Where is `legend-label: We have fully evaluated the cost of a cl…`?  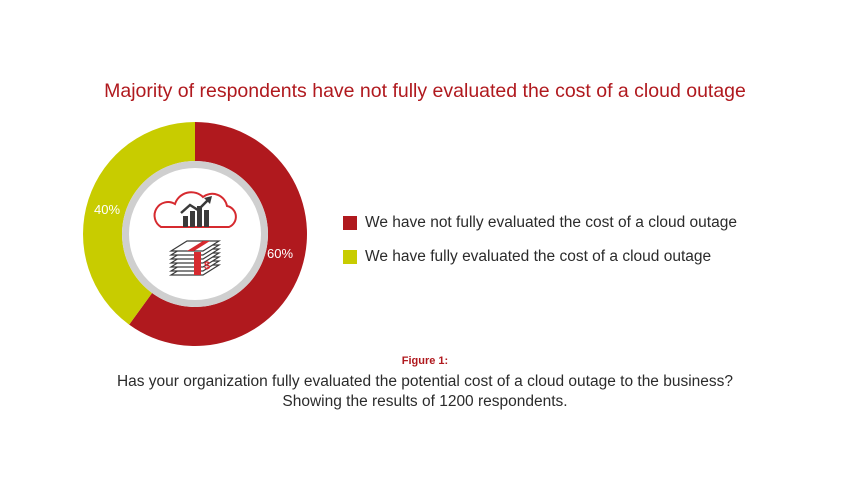
legend-label: We have fully evaluated the cost of a cl… is located at coordinates (538, 256).